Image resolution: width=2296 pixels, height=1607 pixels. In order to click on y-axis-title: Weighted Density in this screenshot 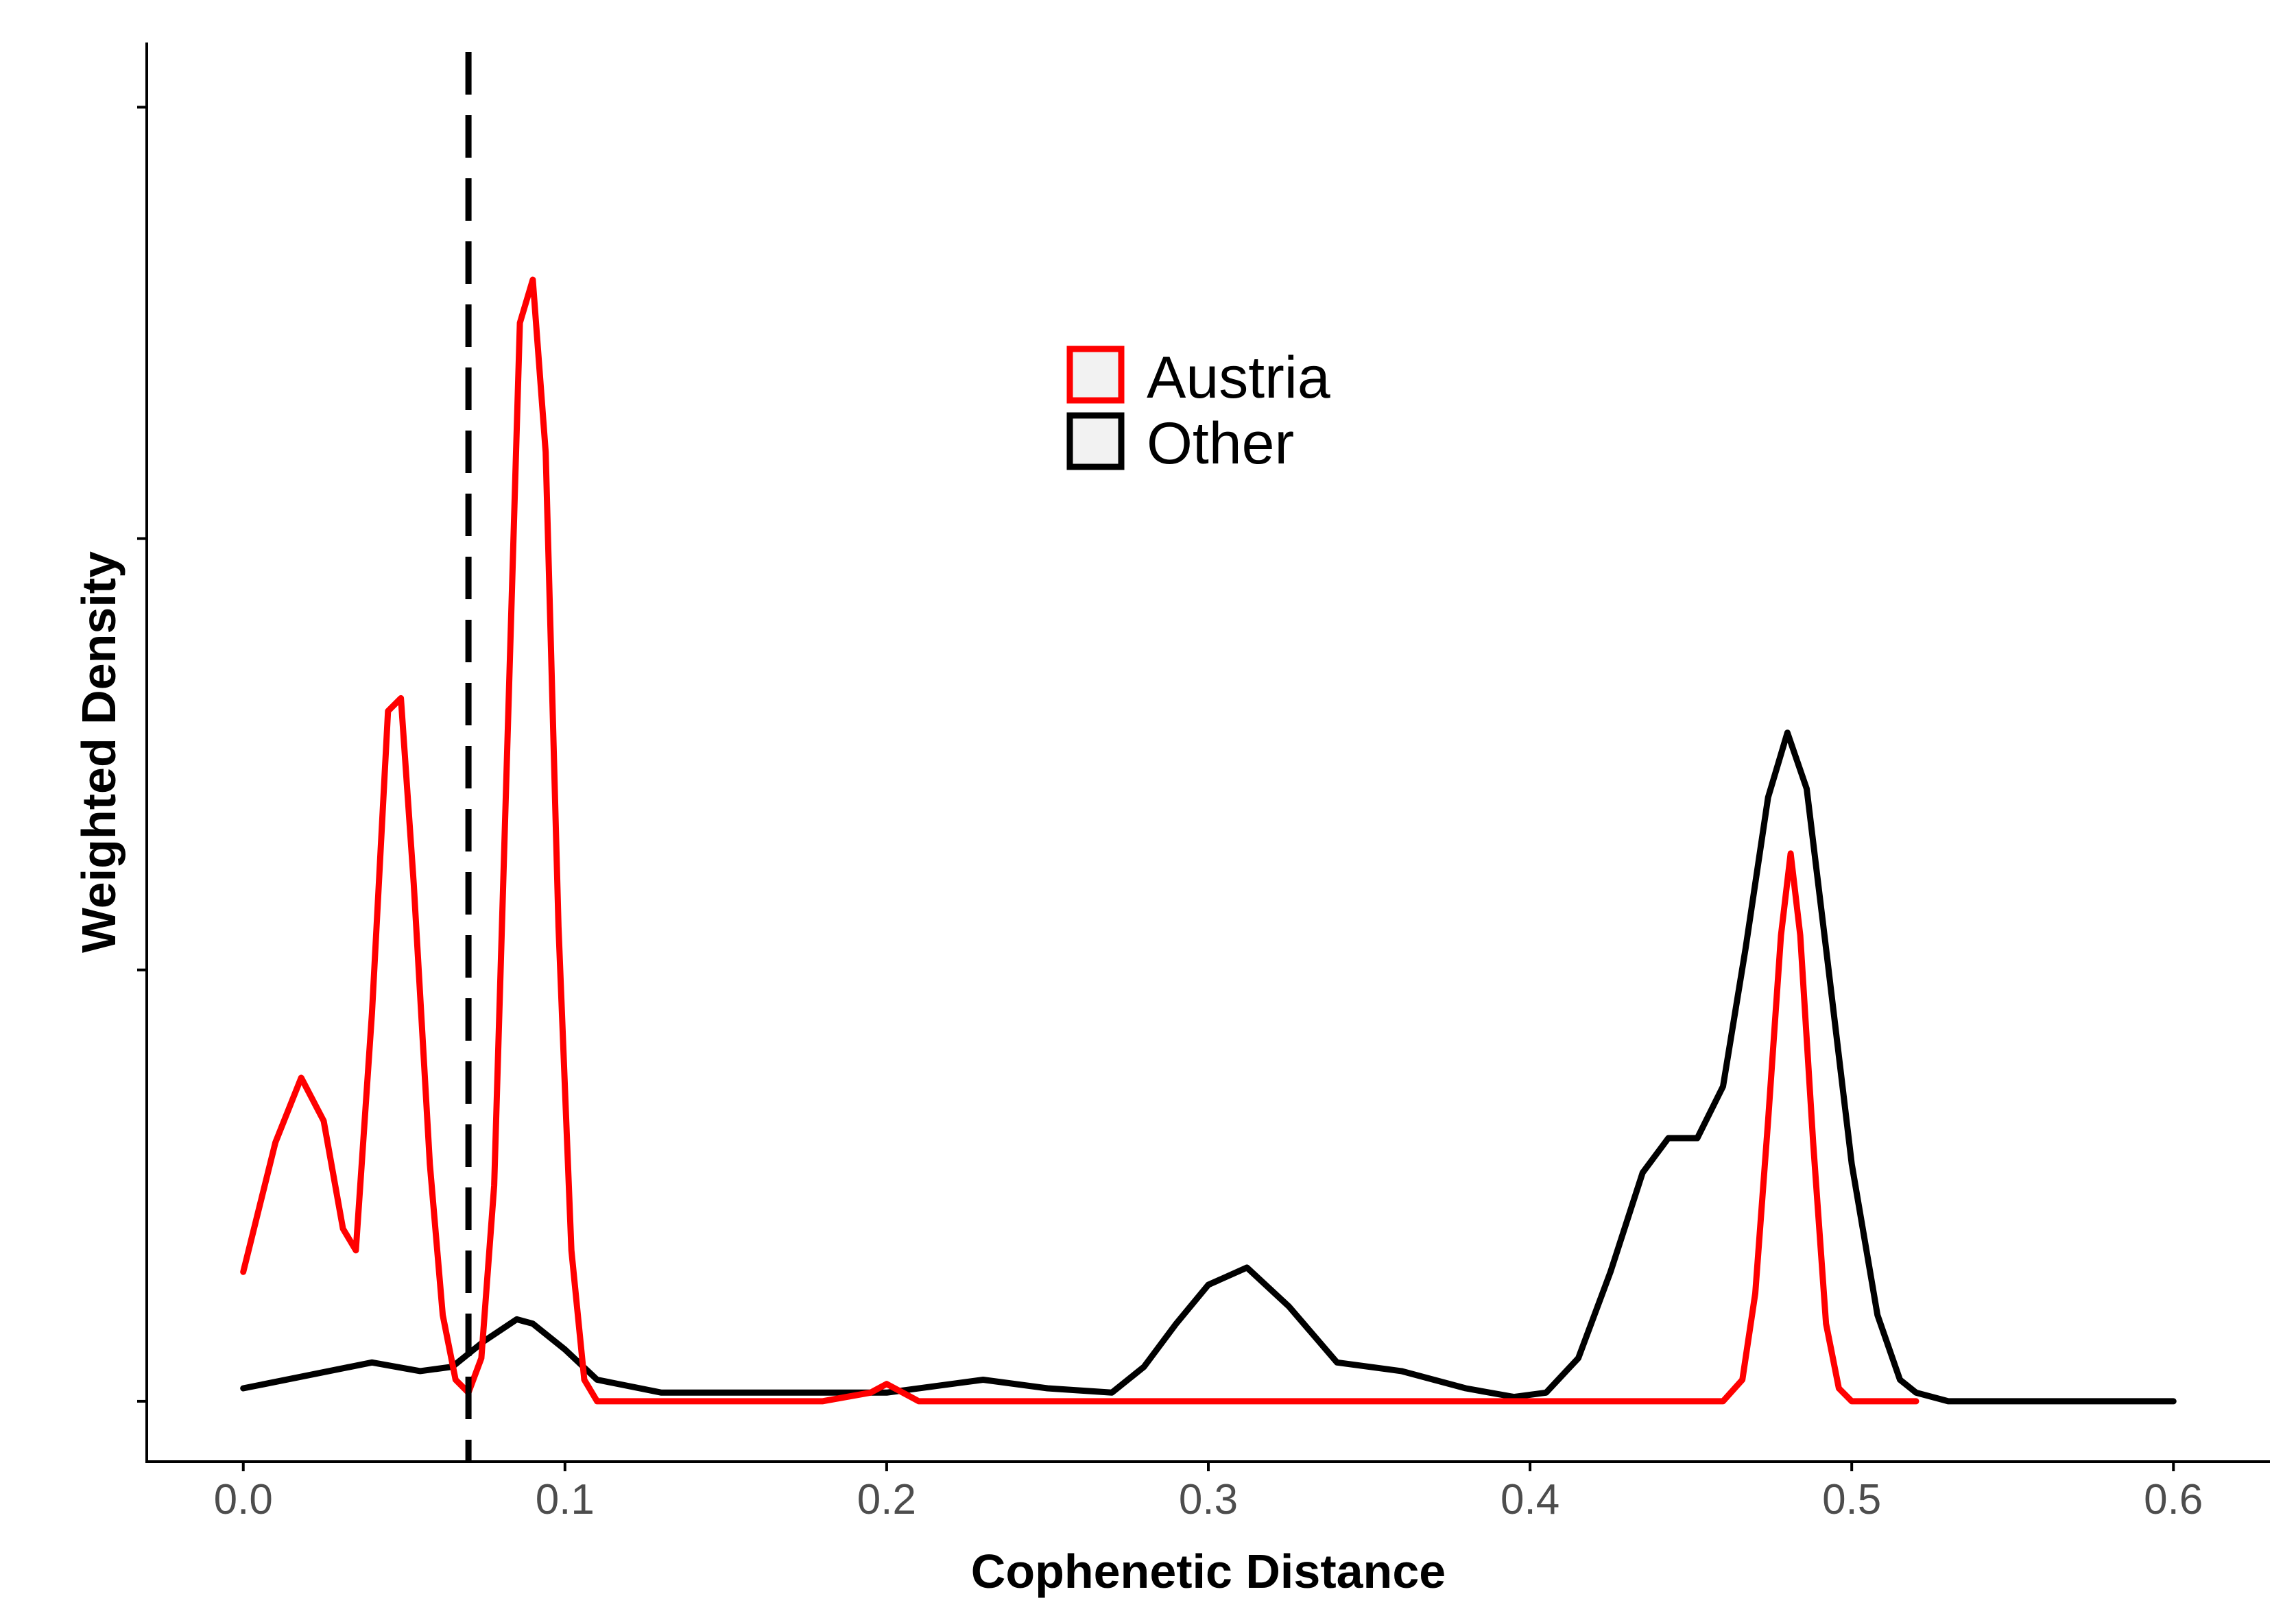, I will do `click(98, 752)`.